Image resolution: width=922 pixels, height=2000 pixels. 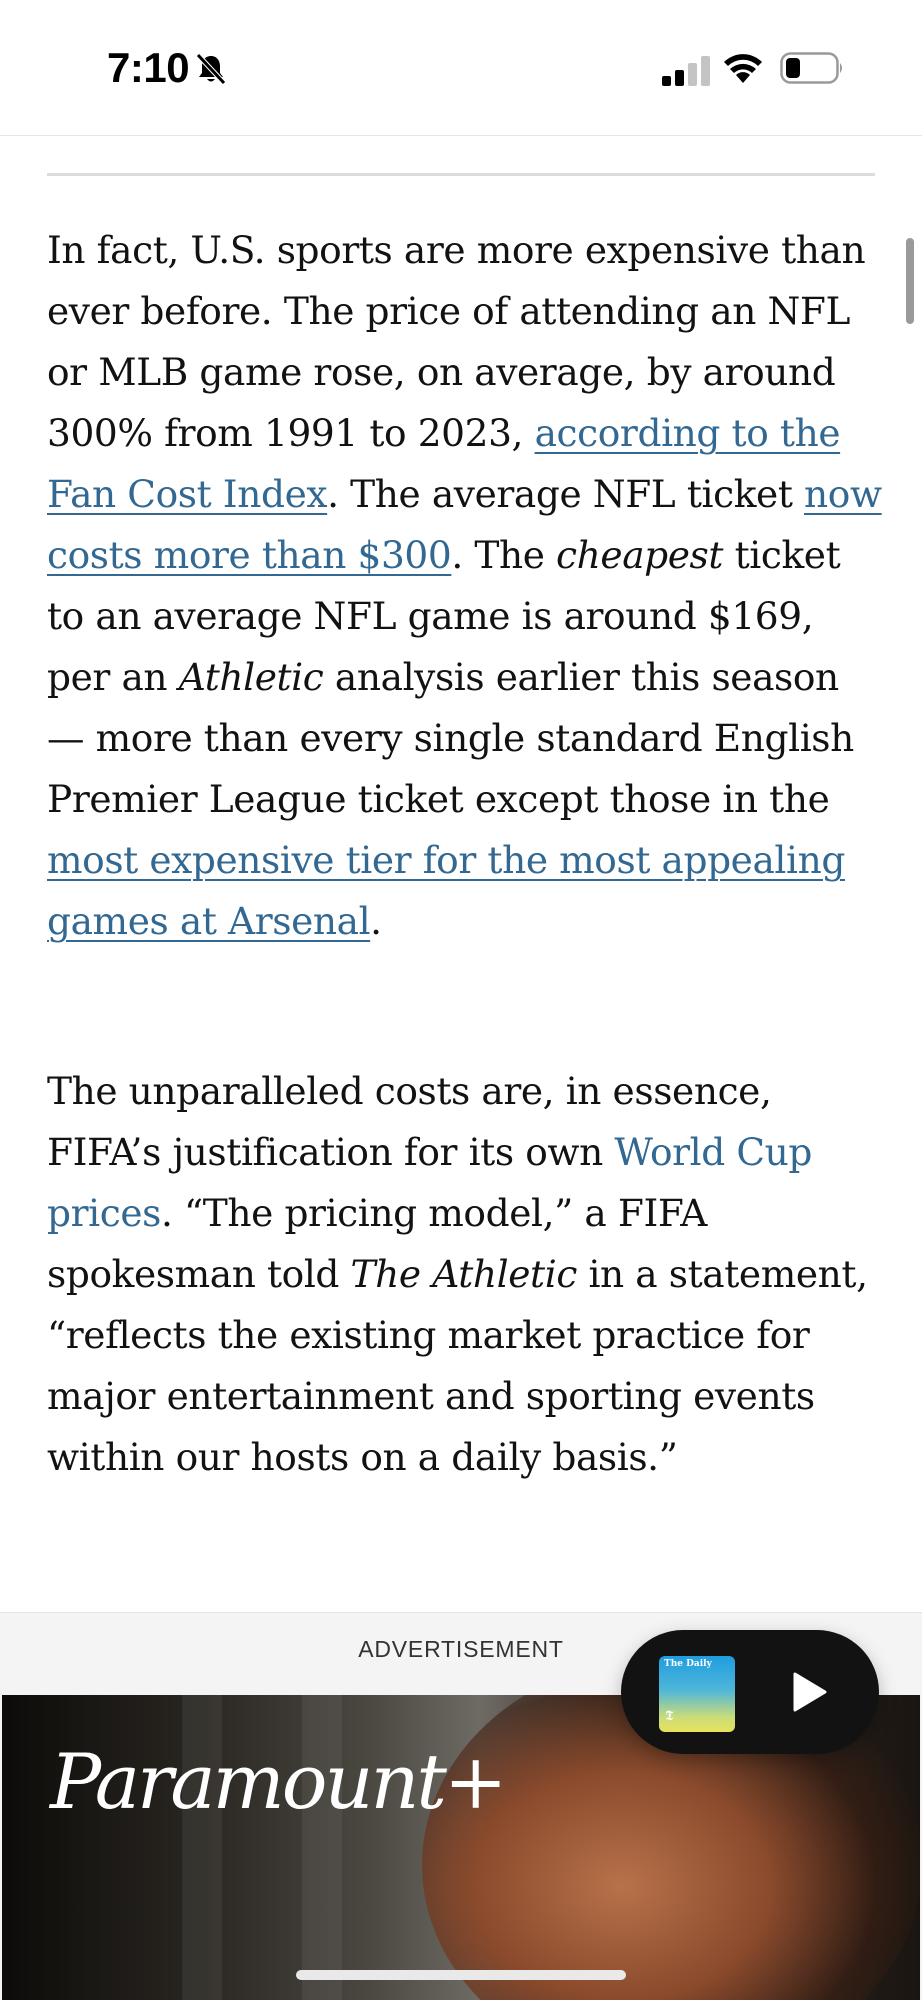 I want to click on battery-icon, so click(x=811, y=68).